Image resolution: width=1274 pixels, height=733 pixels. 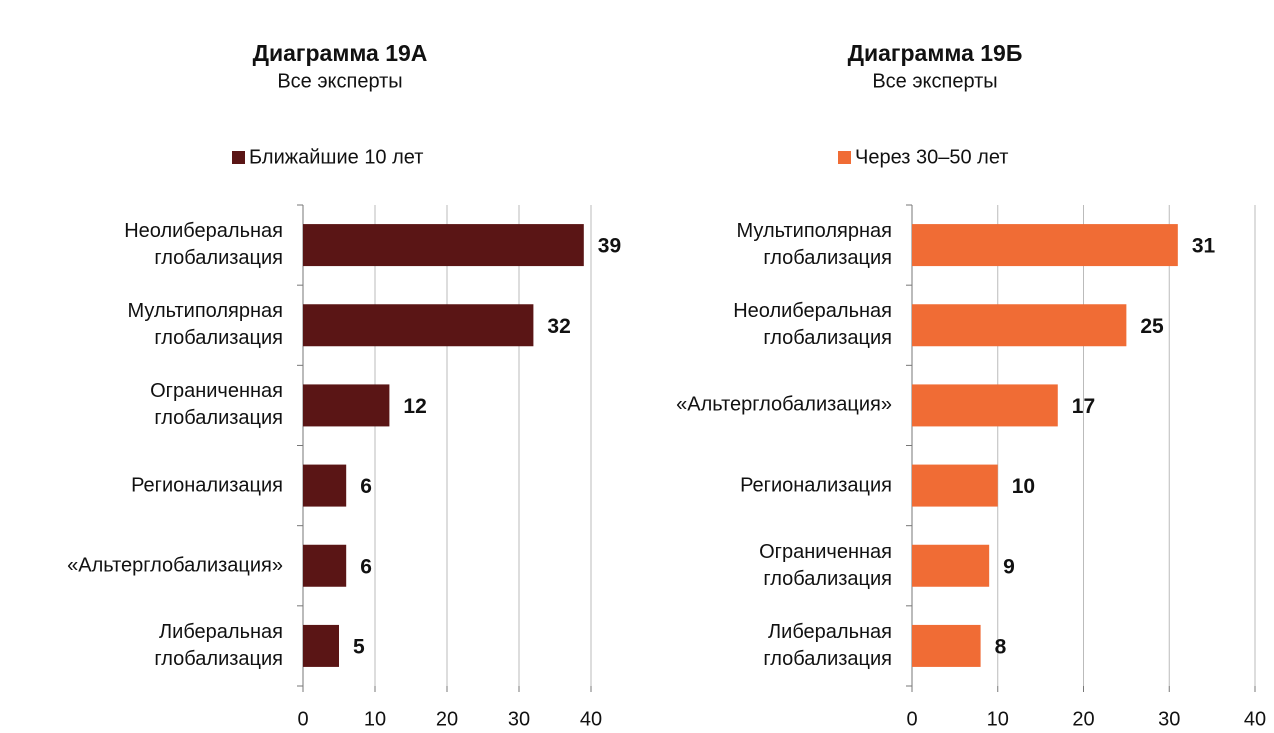 I want to click on legend-label: Ближайшие 10 лет, so click(x=336, y=157).